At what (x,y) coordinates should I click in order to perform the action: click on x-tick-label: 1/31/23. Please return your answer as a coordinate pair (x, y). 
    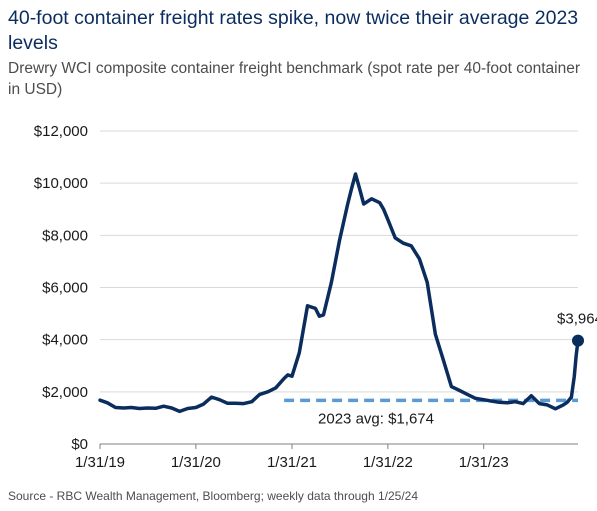
    Looking at the image, I should click on (484, 462).